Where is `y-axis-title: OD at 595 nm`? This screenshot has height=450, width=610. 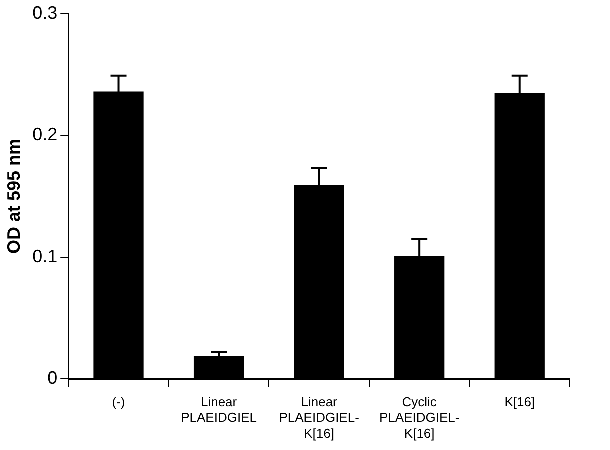 y-axis-title: OD at 595 nm is located at coordinates (14, 196).